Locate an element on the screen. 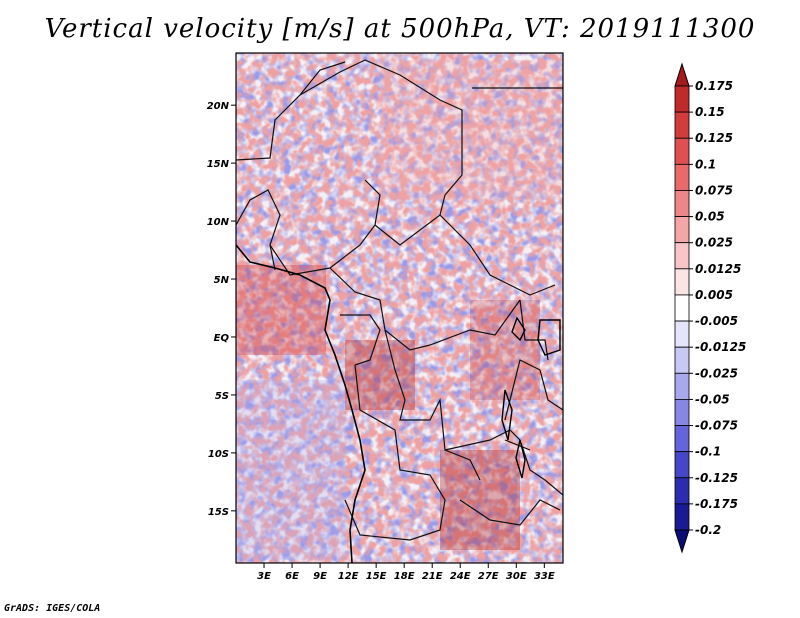 This screenshot has width=800, height=618. colorbar-label: 0.125 is located at coordinates (714, 138).